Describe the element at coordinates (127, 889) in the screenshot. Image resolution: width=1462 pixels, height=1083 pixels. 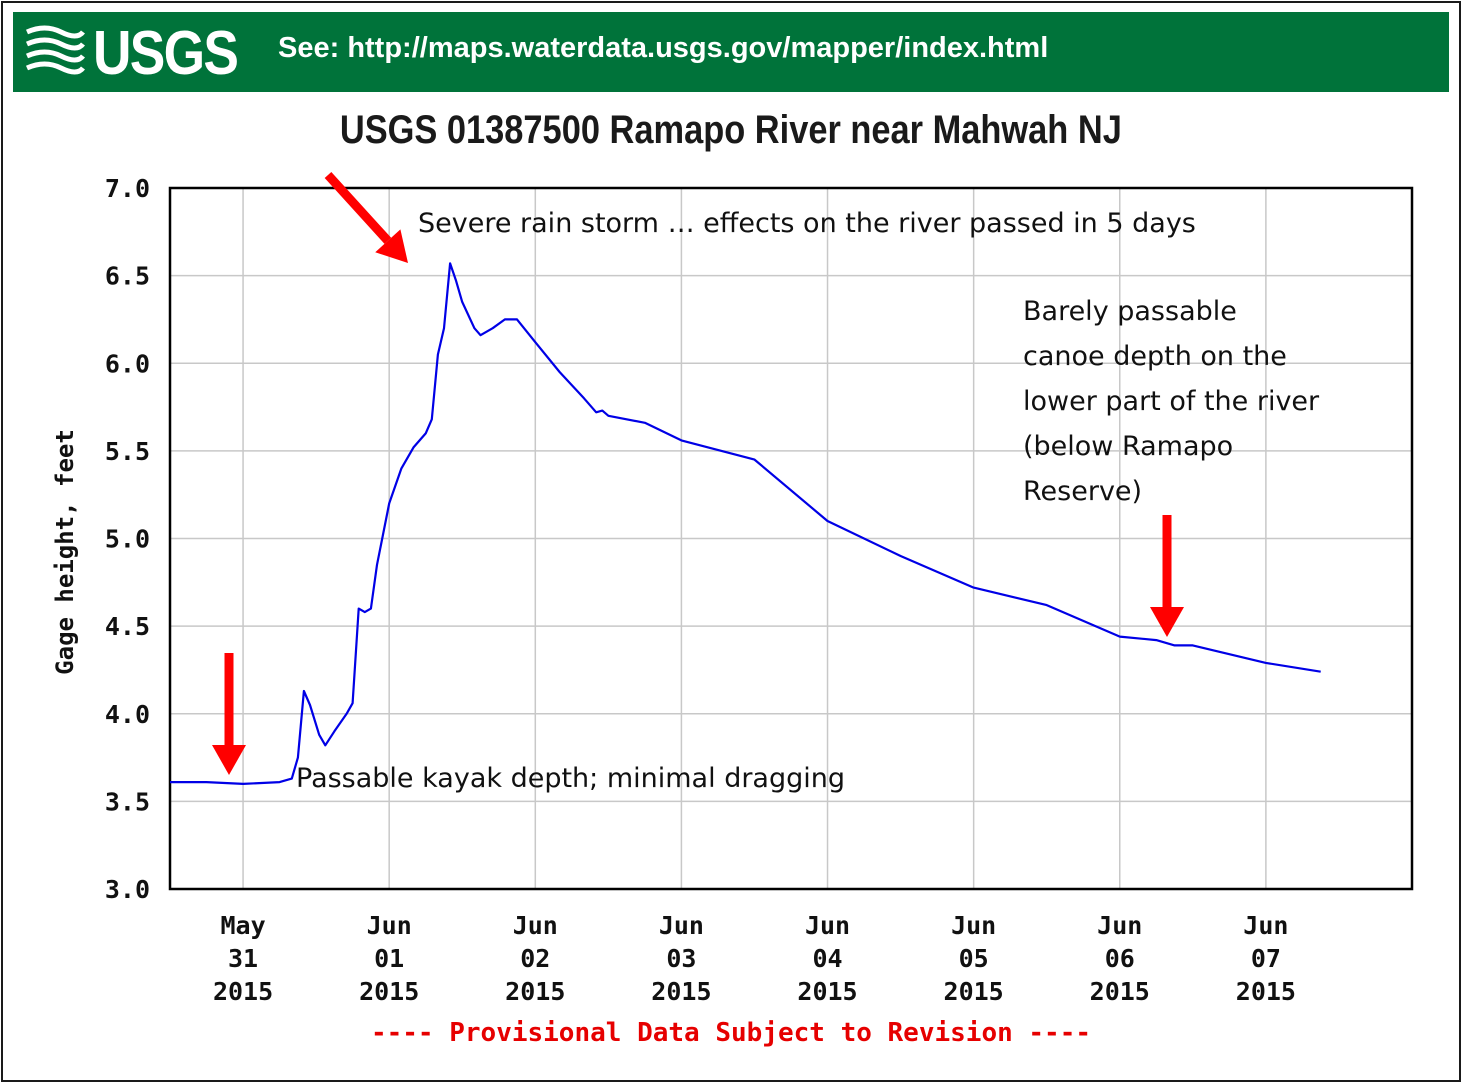
I see `y-tick-label: 3.0` at that location.